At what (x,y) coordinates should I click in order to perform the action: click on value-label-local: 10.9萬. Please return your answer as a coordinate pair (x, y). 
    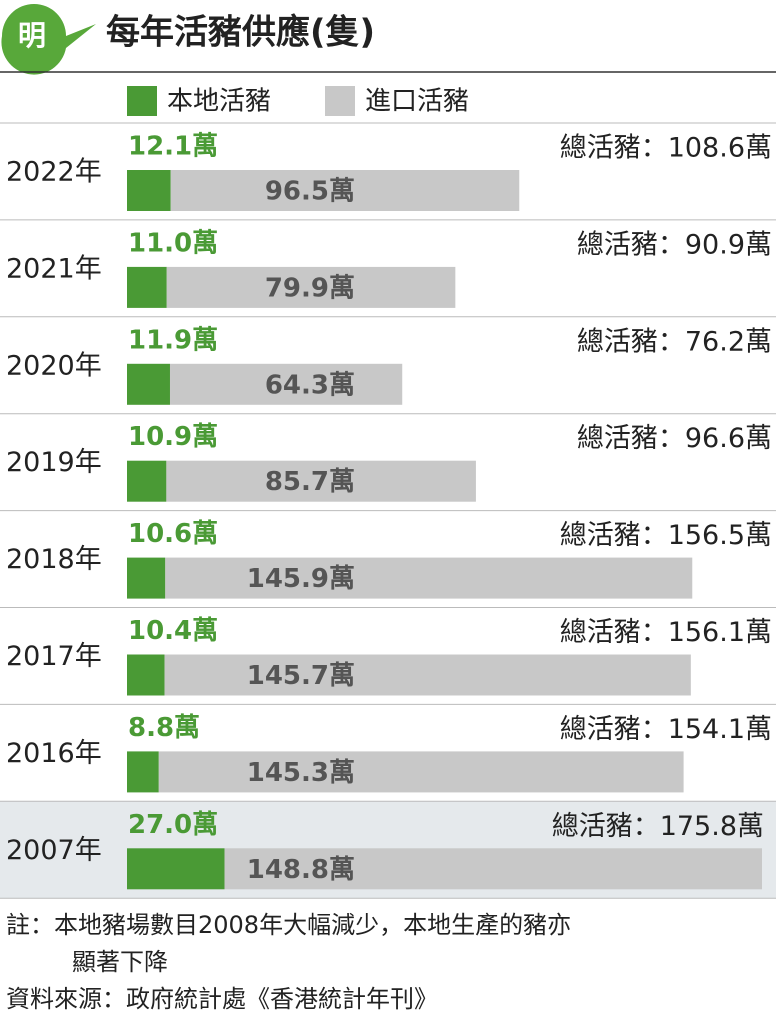
    Looking at the image, I should click on (173, 437).